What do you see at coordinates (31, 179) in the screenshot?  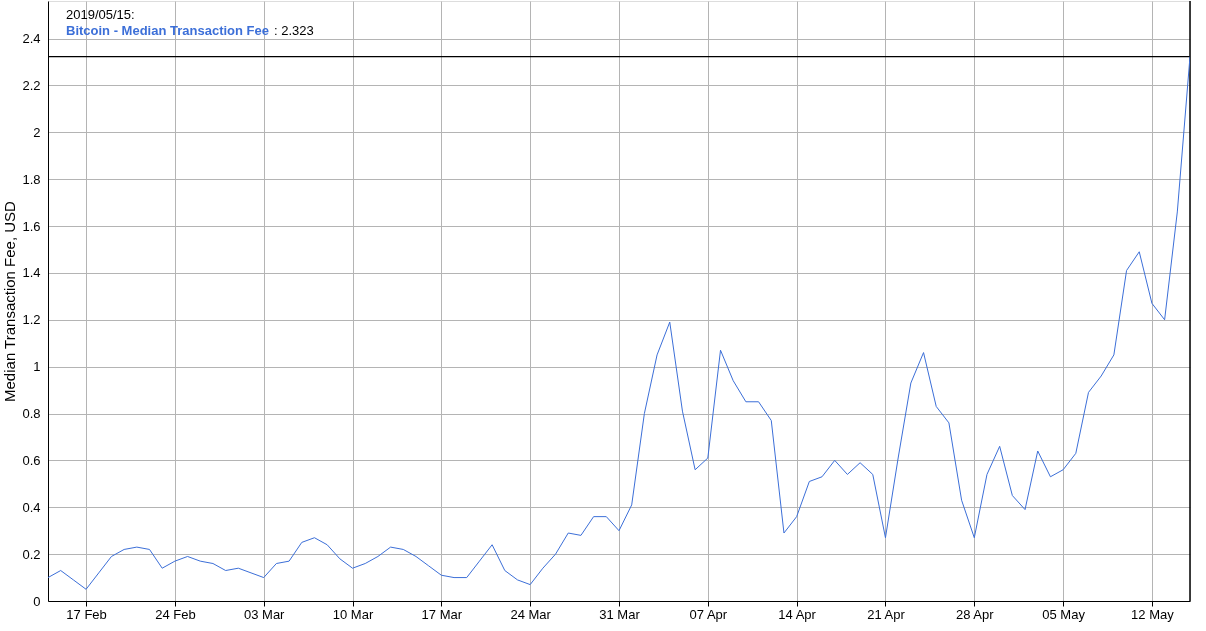 I see `y-tick-label: 1.8` at bounding box center [31, 179].